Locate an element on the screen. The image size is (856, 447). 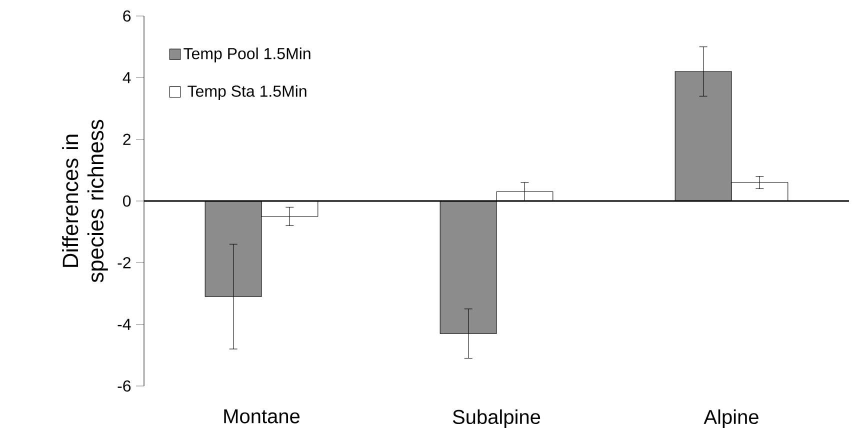
y-axis-title: Differences in species richness is located at coordinates (85, 201).